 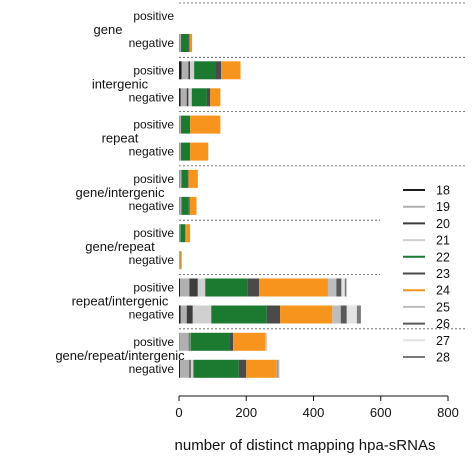 I want to click on legend-label: 24, so click(x=443, y=291).